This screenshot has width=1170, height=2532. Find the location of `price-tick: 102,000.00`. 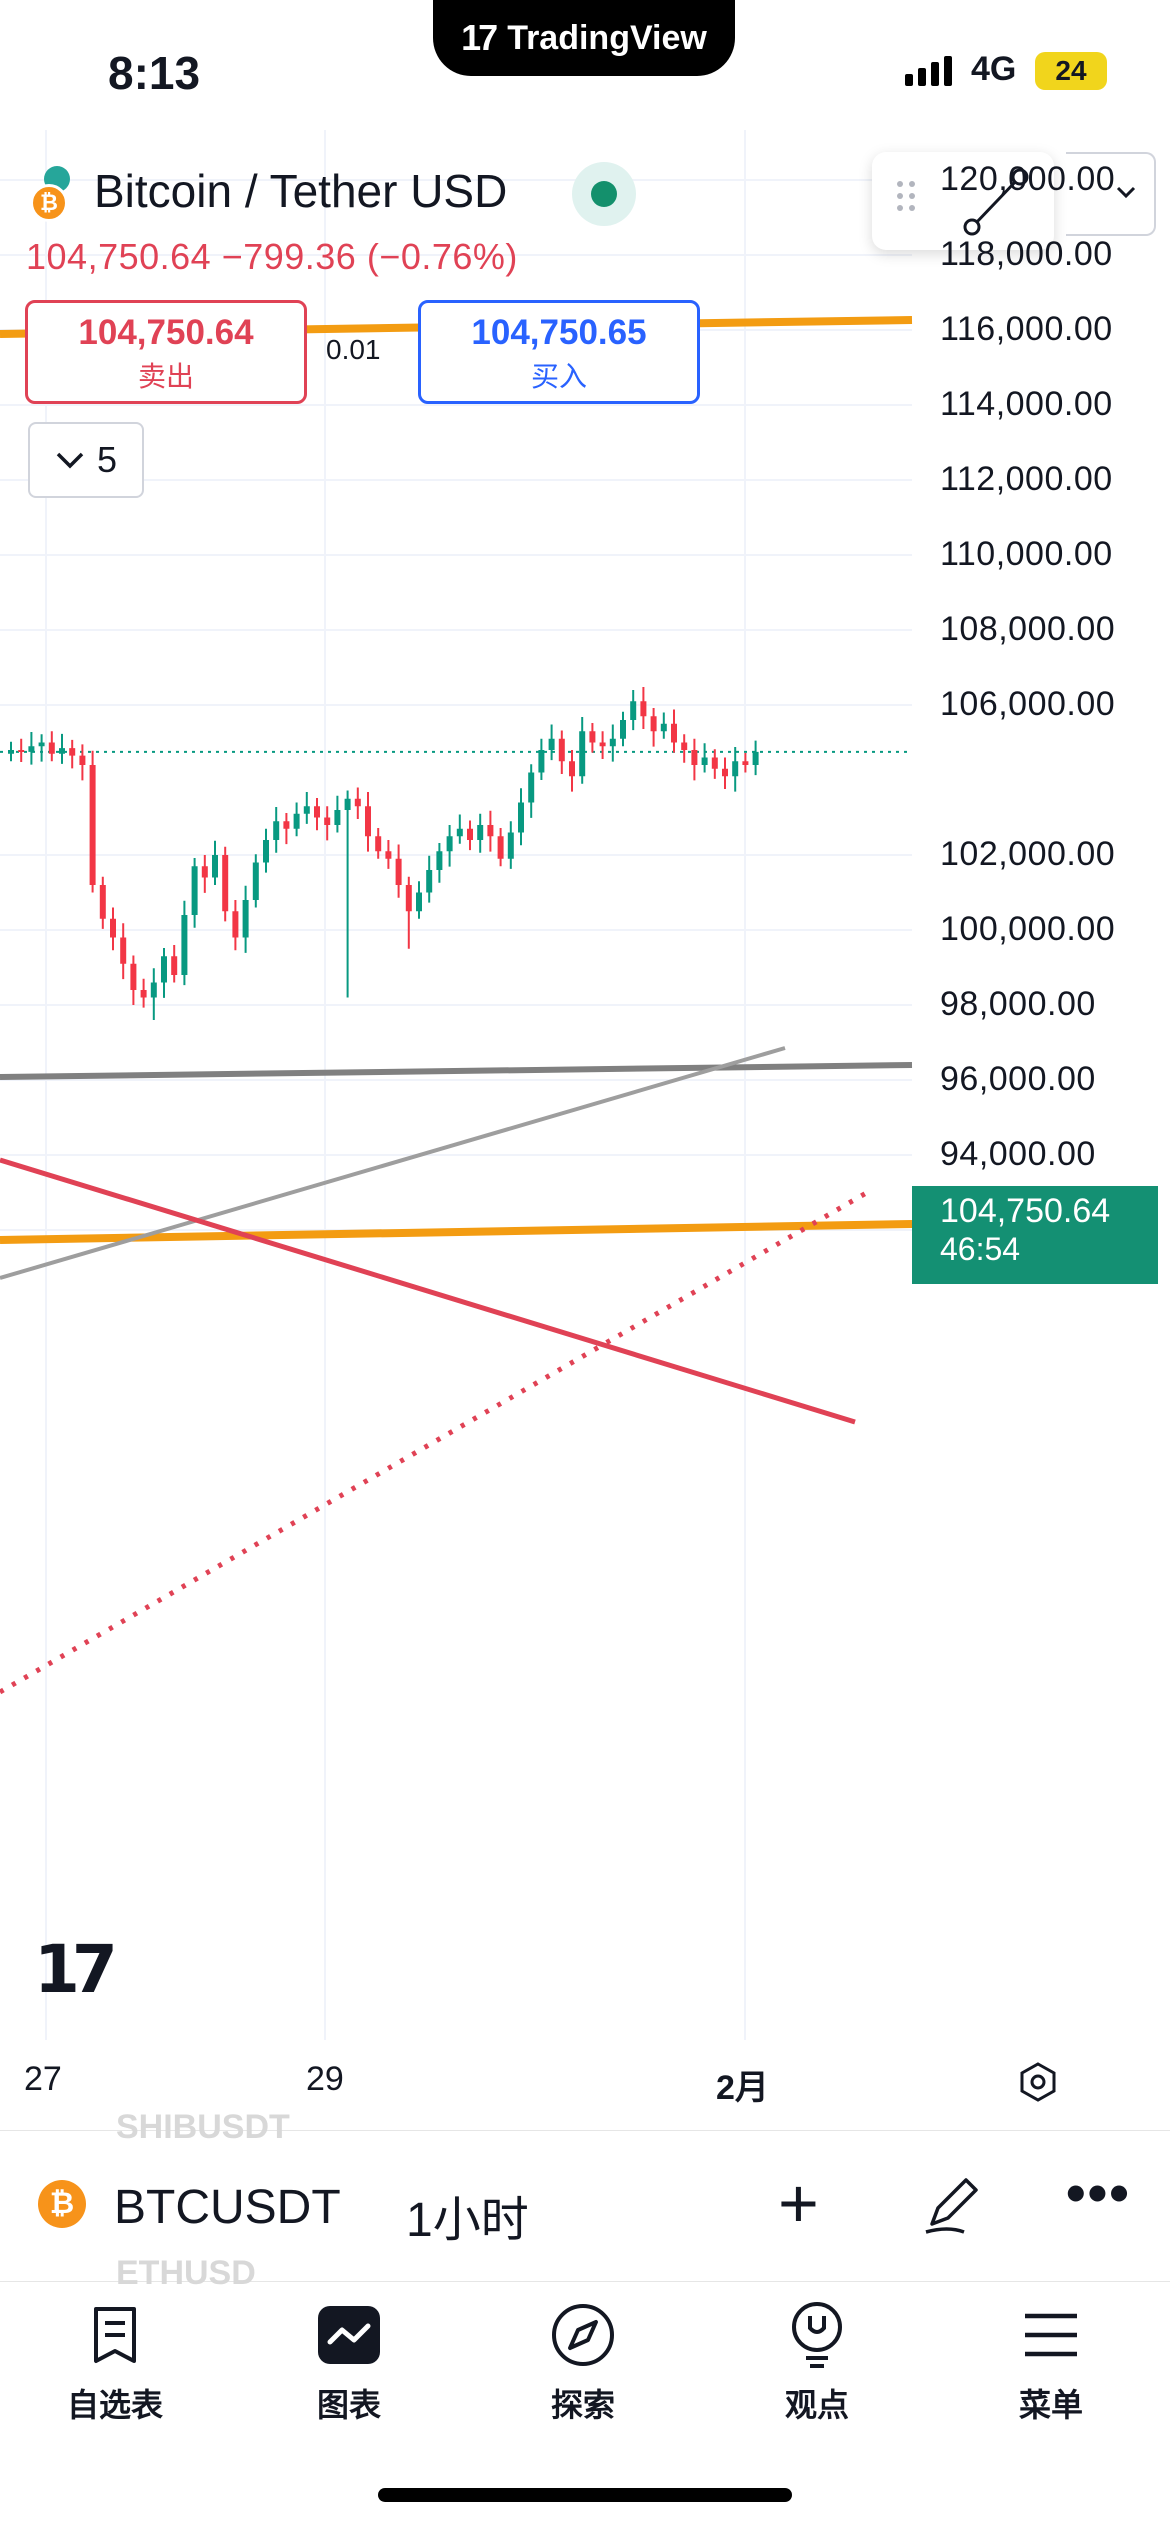

price-tick: 102,000.00 is located at coordinates (1028, 854).